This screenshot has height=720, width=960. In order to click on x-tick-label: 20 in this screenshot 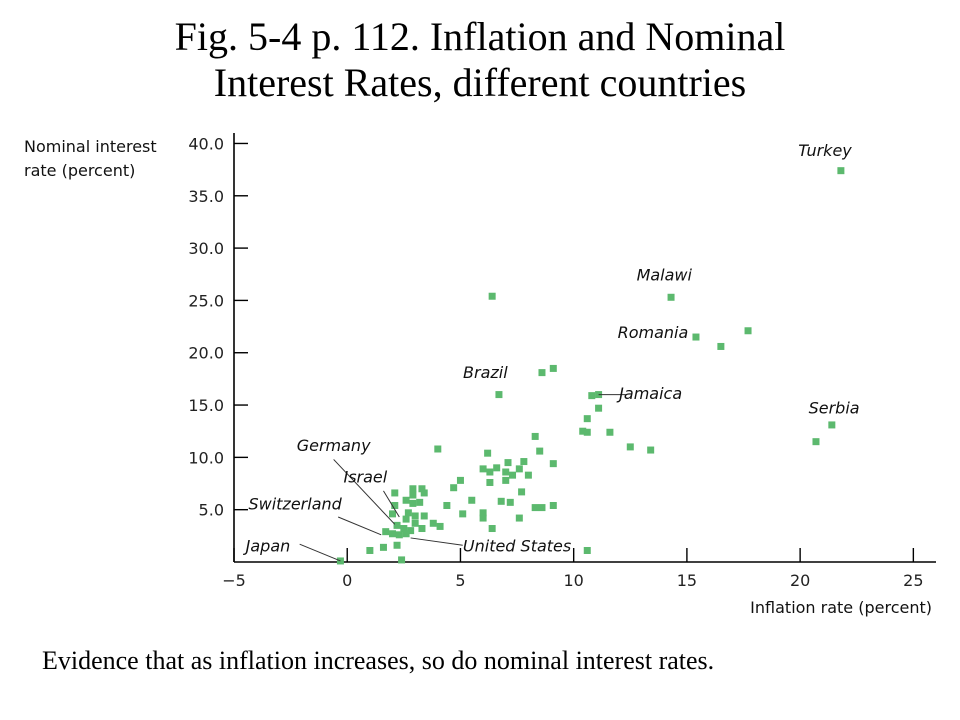, I will do `click(800, 580)`.